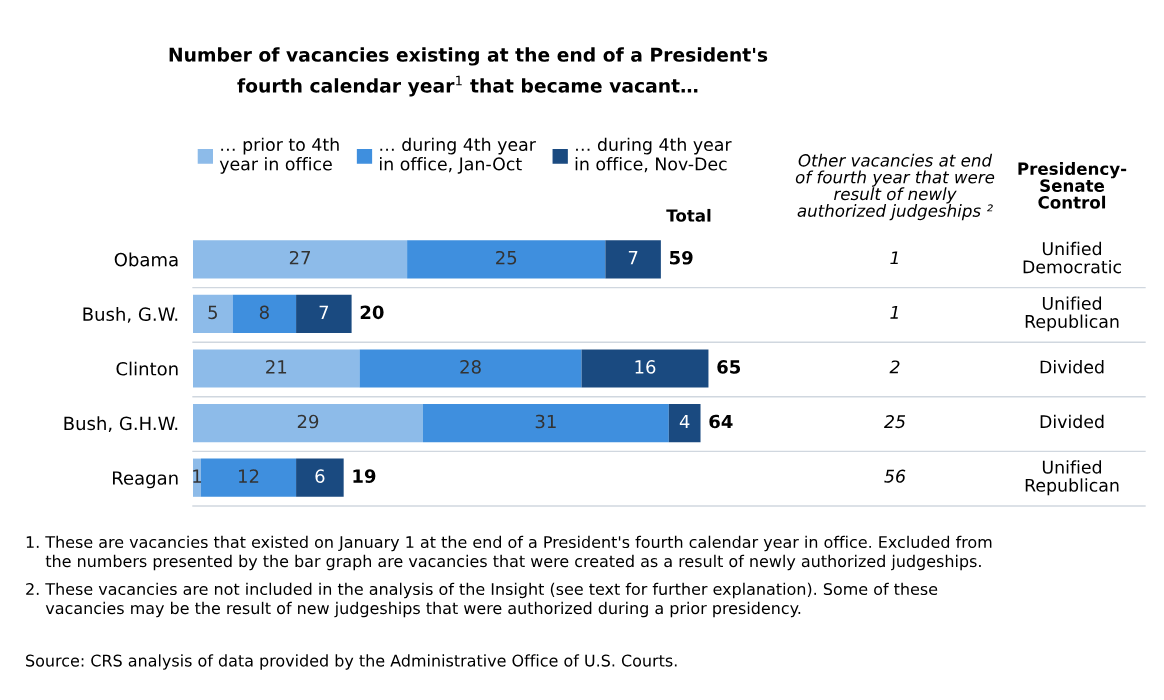  I want to click on data-label: 29, so click(308, 421).